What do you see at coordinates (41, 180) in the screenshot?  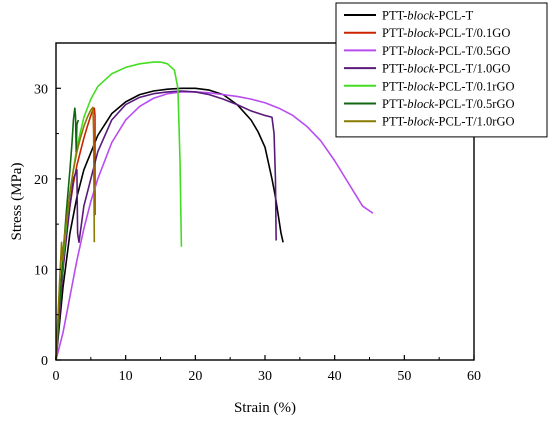 I see `y-tick-label: 20` at bounding box center [41, 180].